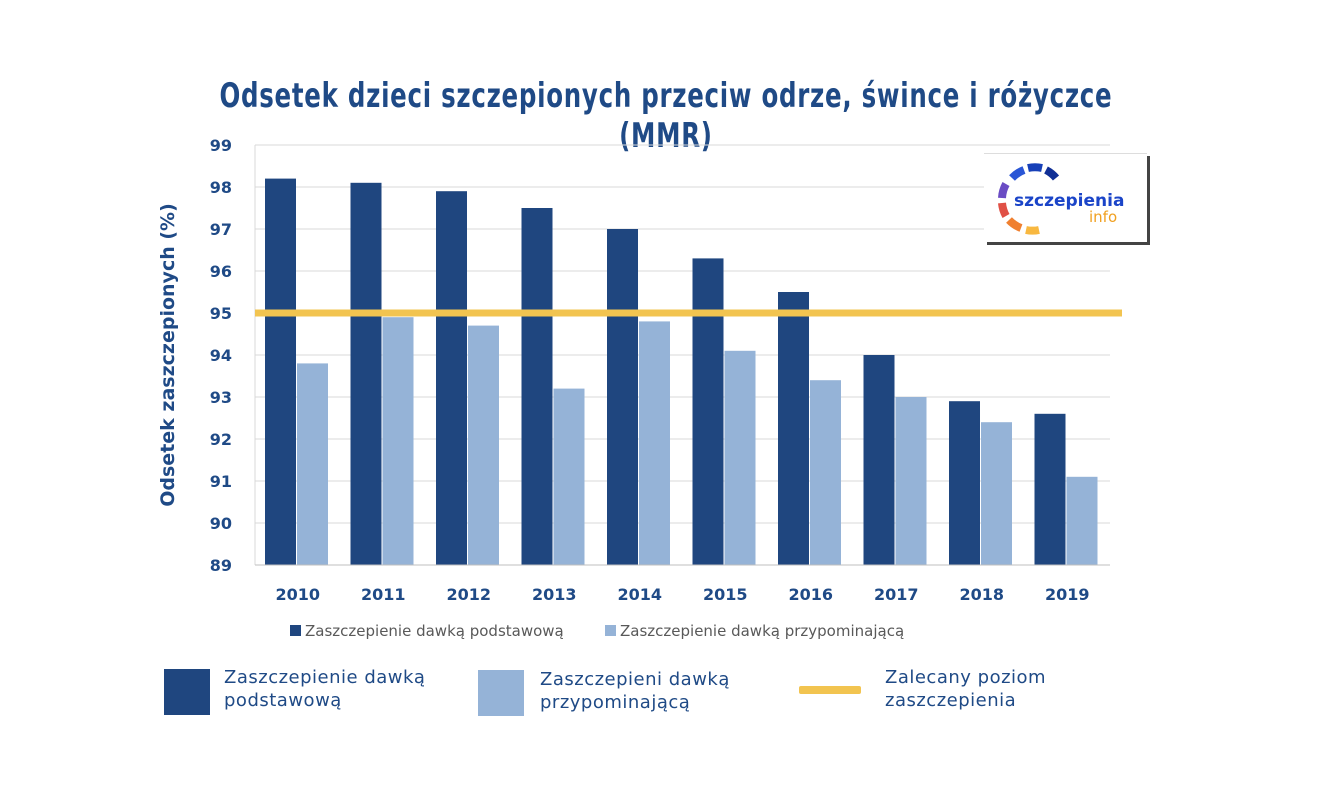 The image size is (1324, 793). Describe the element at coordinates (964, 483) in the screenshot. I see `bar-primary-2018` at that location.